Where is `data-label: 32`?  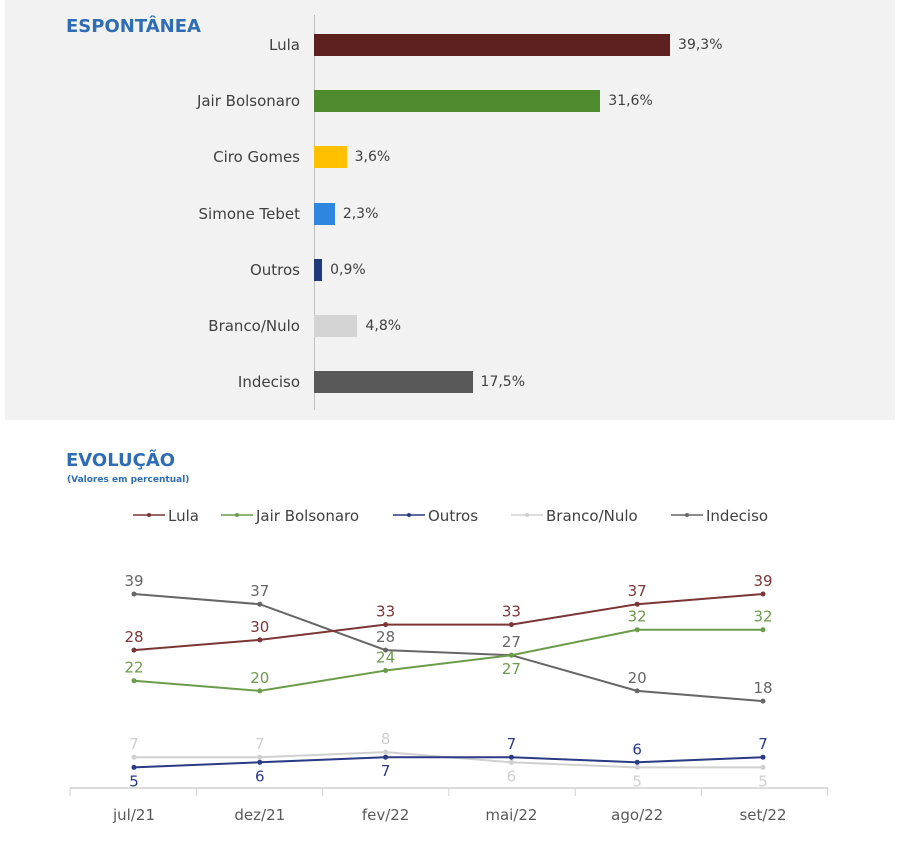 data-label: 32 is located at coordinates (762, 617).